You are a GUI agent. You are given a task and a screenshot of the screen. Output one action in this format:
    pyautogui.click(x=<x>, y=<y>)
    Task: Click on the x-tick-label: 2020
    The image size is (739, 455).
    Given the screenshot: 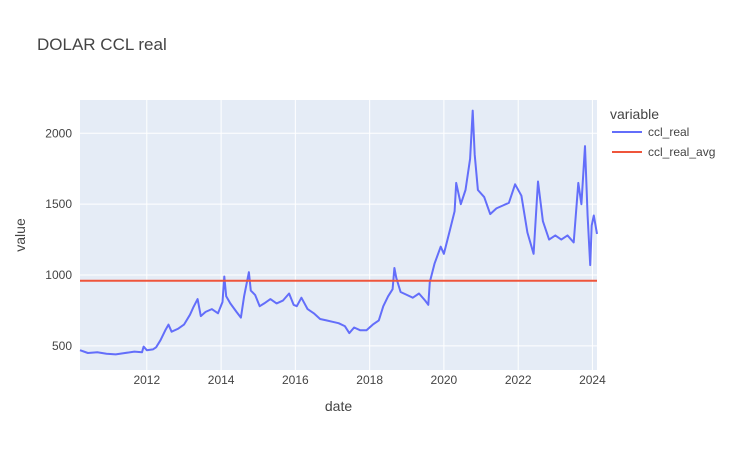 What is the action you would take?
    pyautogui.click(x=444, y=380)
    